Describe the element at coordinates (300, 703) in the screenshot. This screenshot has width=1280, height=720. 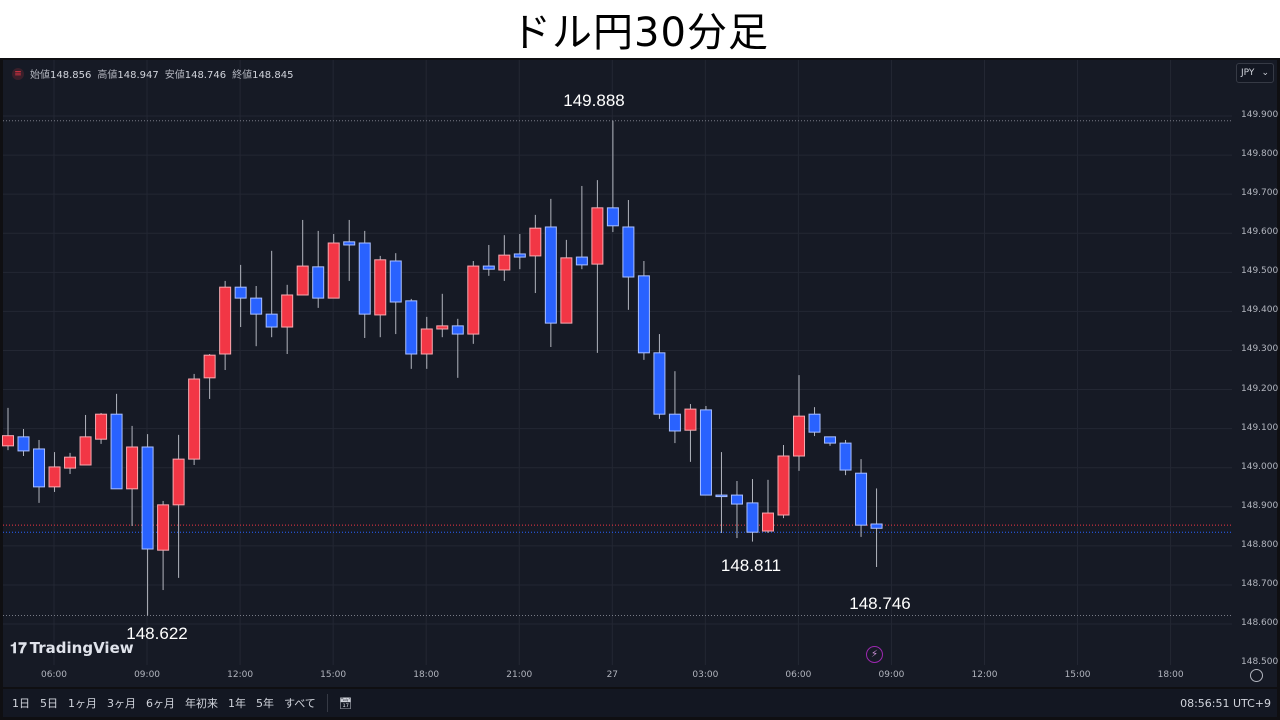
I see `range-button: すべて` at that location.